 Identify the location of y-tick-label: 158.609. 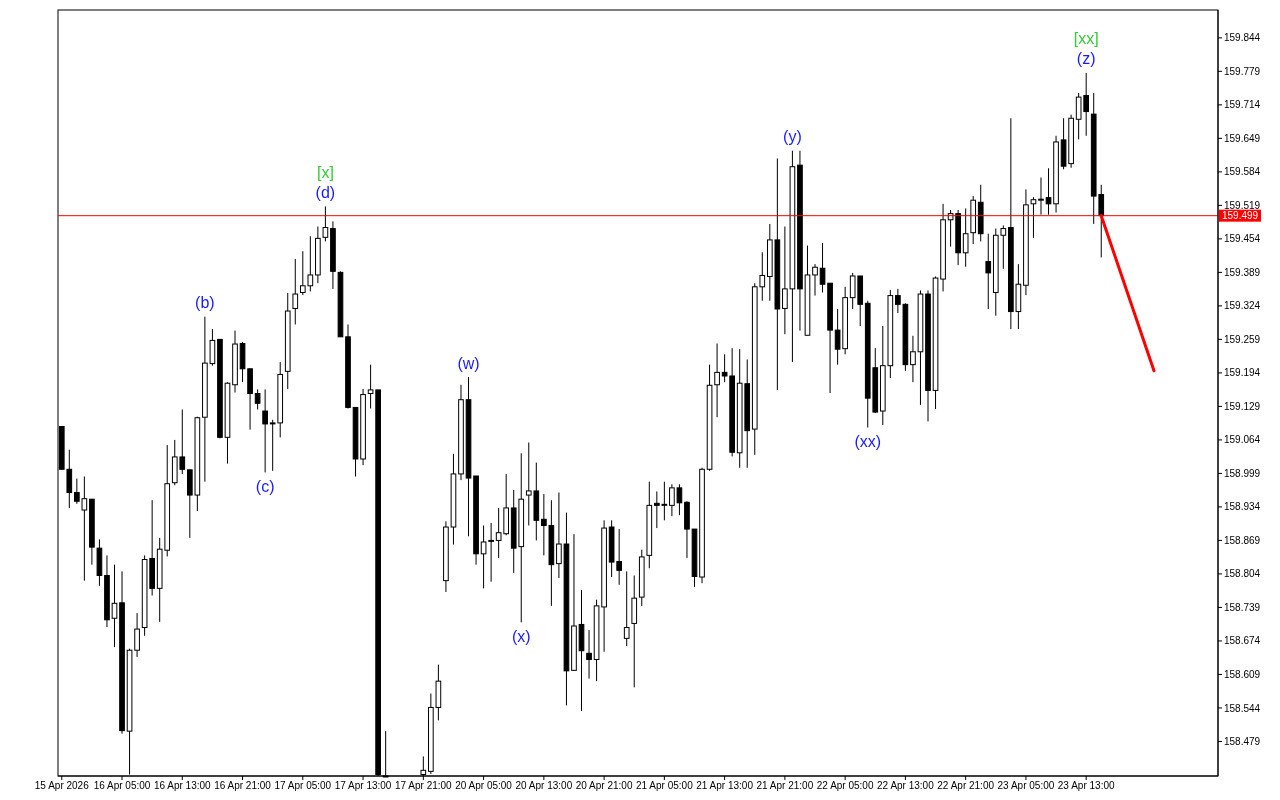
(1242, 674).